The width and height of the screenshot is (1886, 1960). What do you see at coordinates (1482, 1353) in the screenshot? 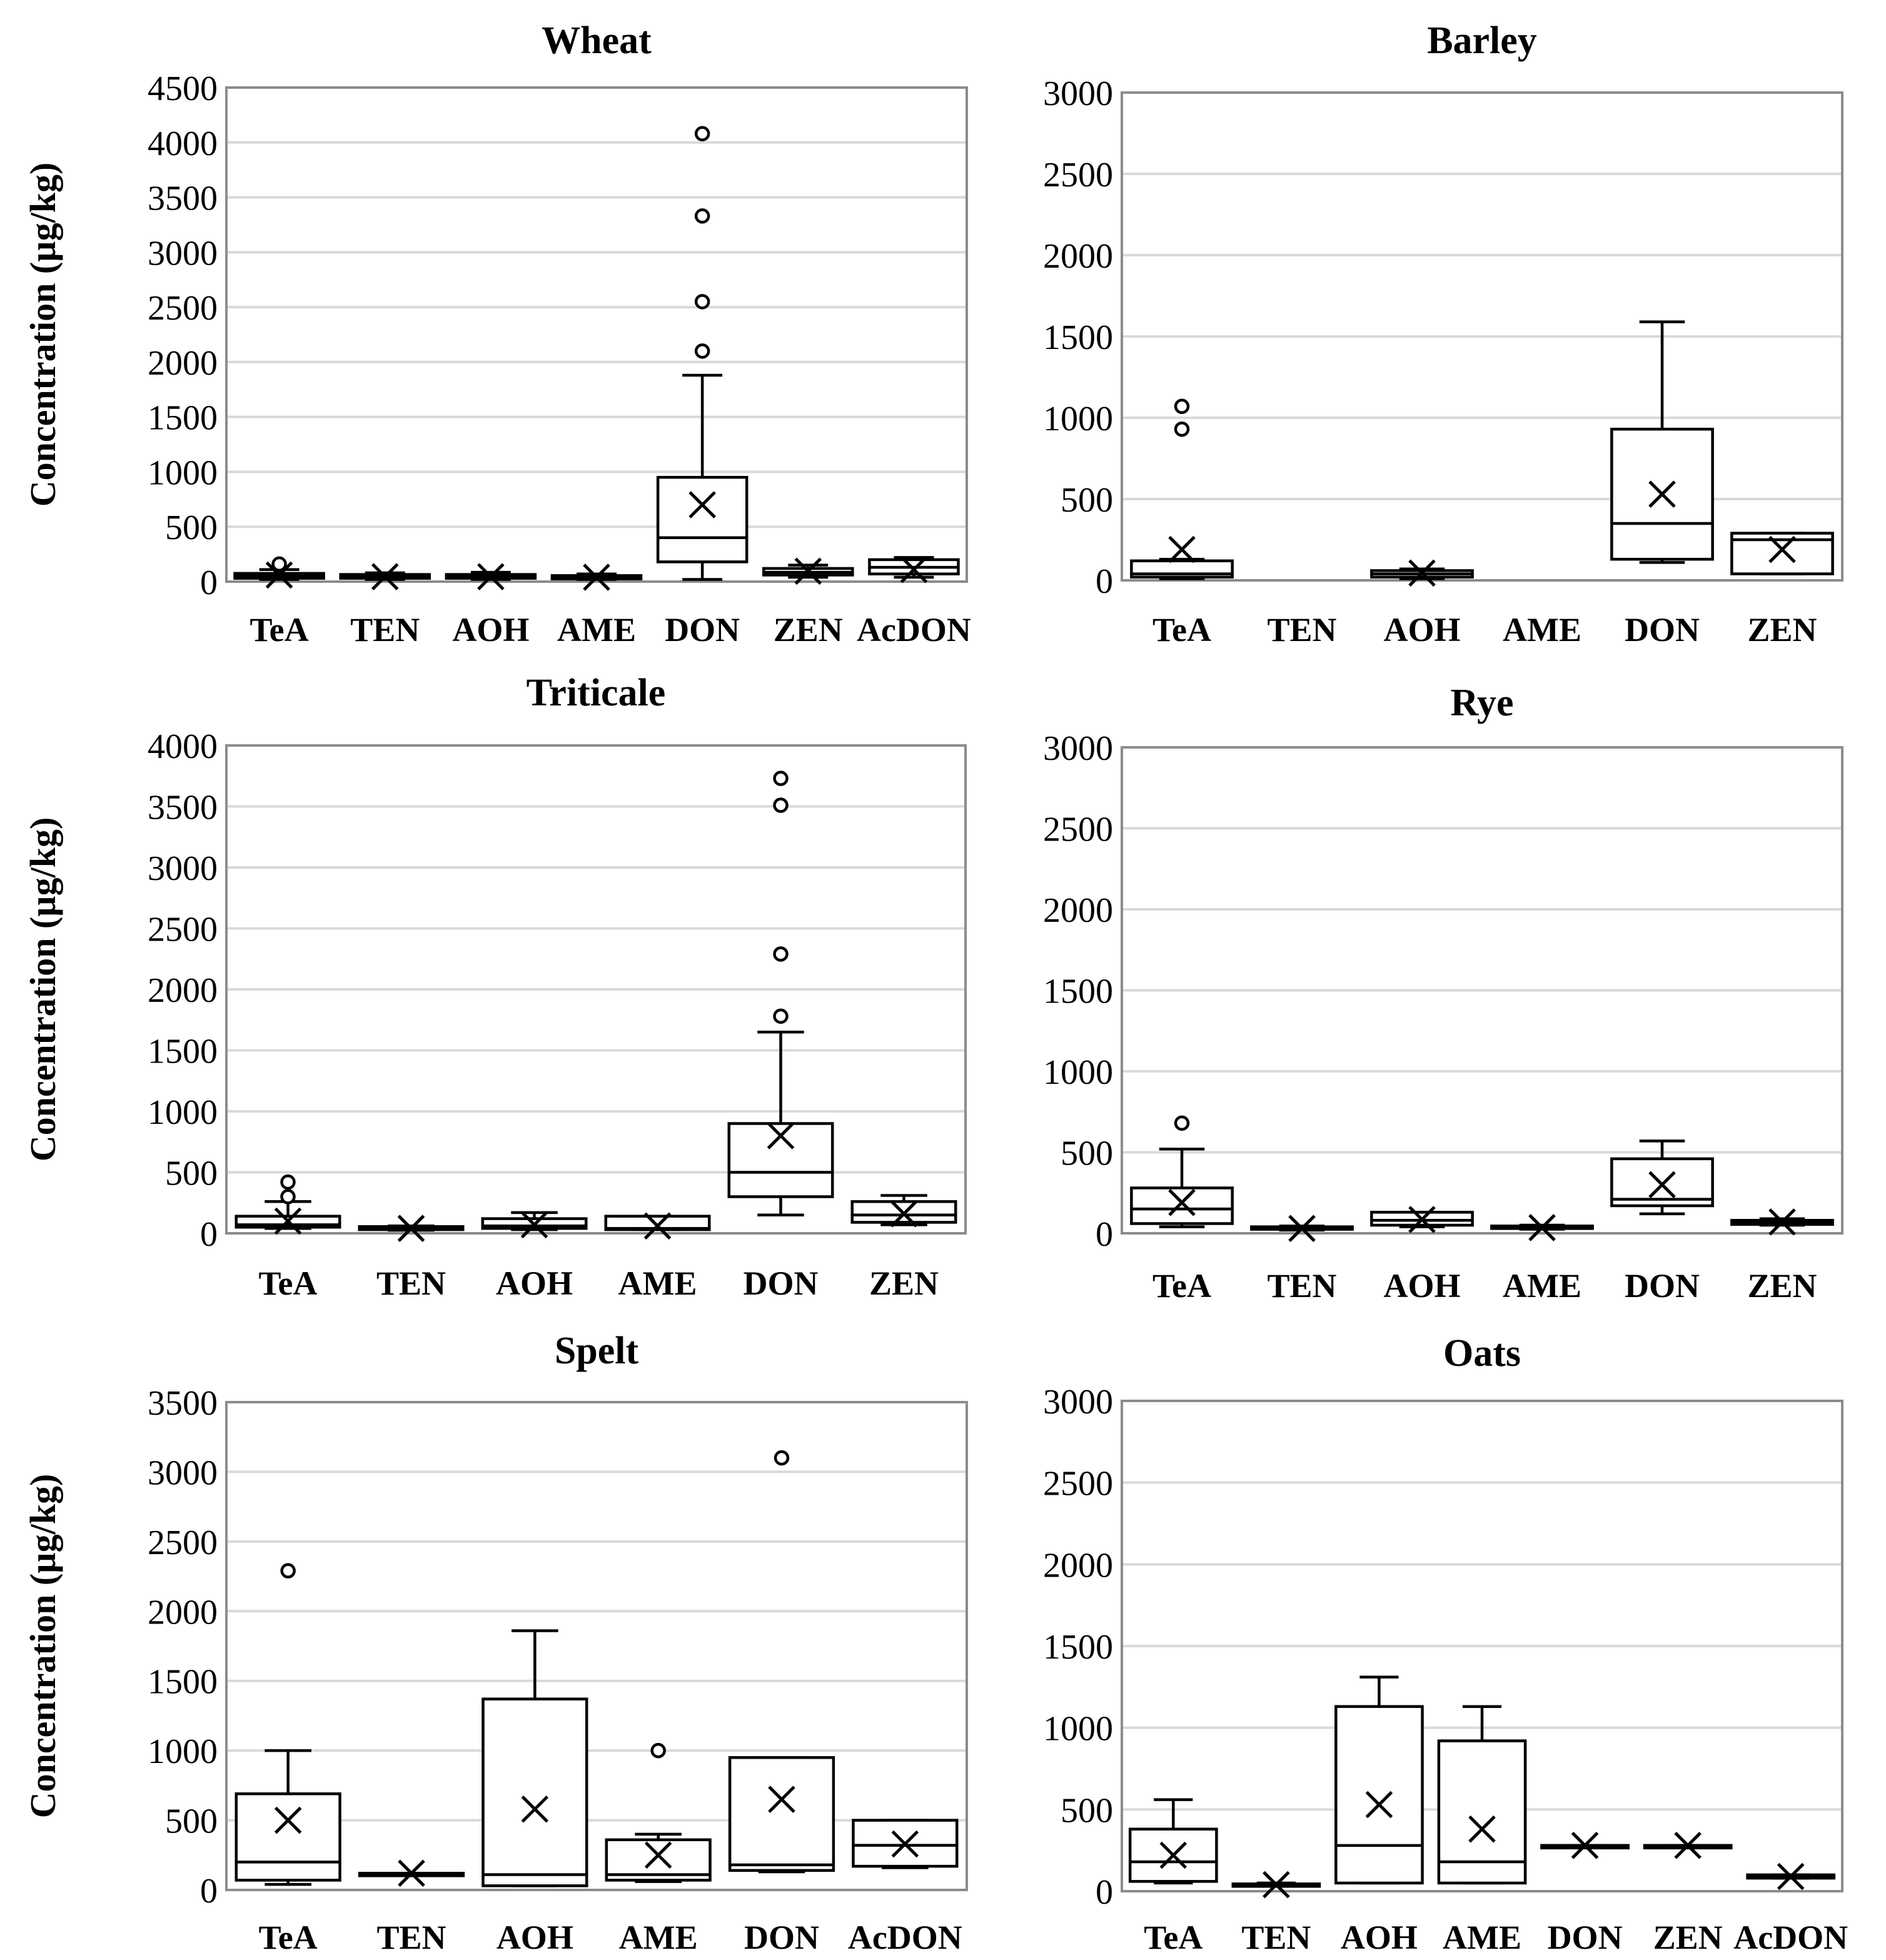
I see `chart-title: Oats` at bounding box center [1482, 1353].